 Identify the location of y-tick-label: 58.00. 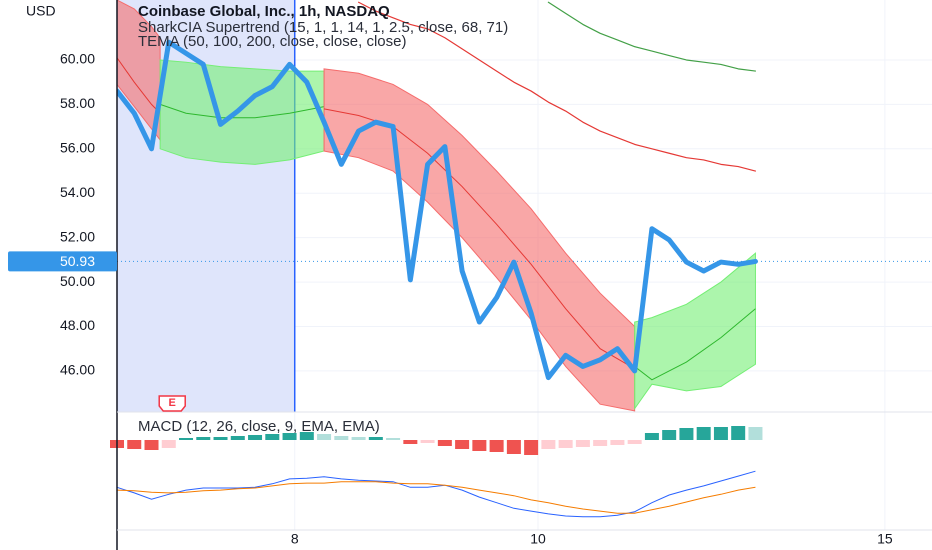
(77, 103).